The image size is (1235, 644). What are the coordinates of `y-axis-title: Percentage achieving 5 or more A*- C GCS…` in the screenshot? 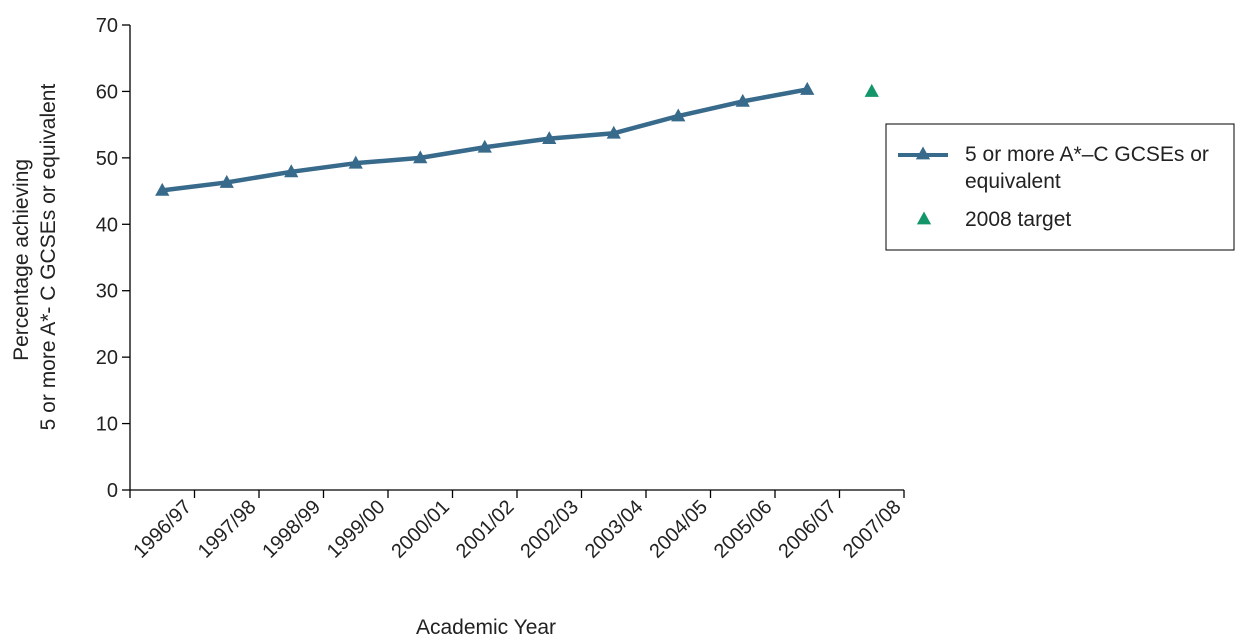 It's located at (35, 257).